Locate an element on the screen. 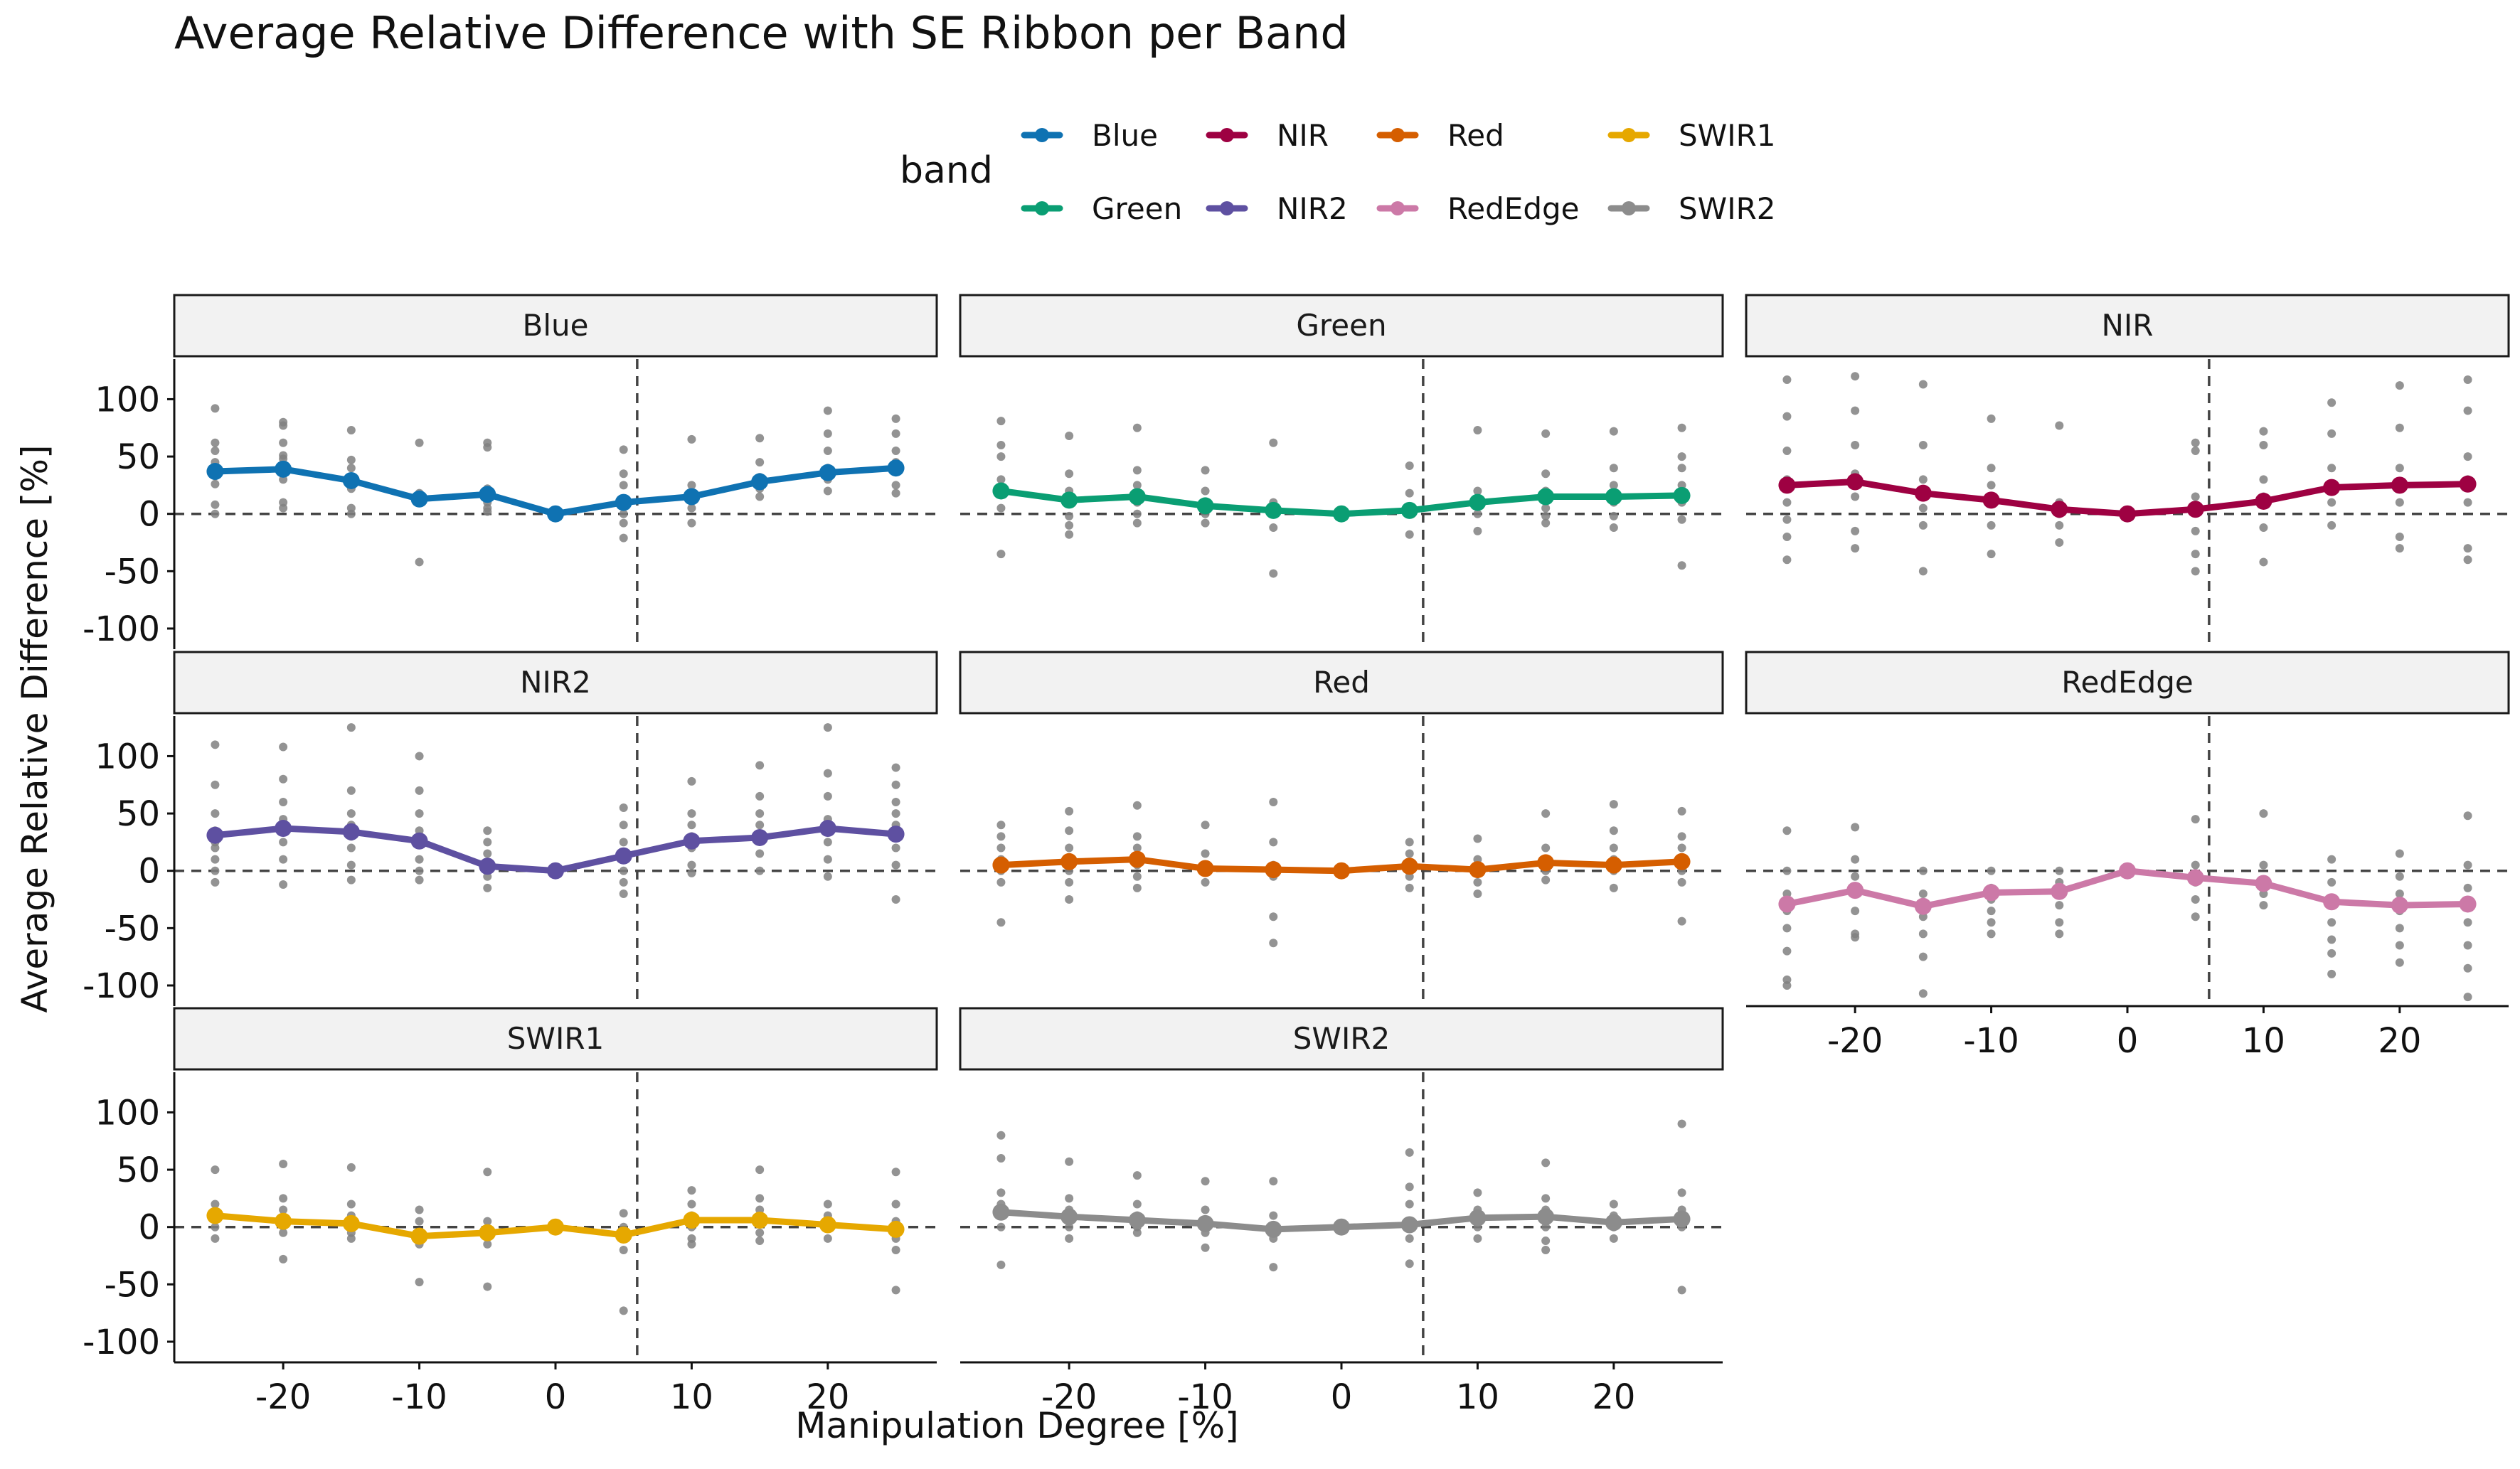 Image resolution: width=2520 pixels, height=1469 pixels. facet-panel: Red is located at coordinates (1341, 828).